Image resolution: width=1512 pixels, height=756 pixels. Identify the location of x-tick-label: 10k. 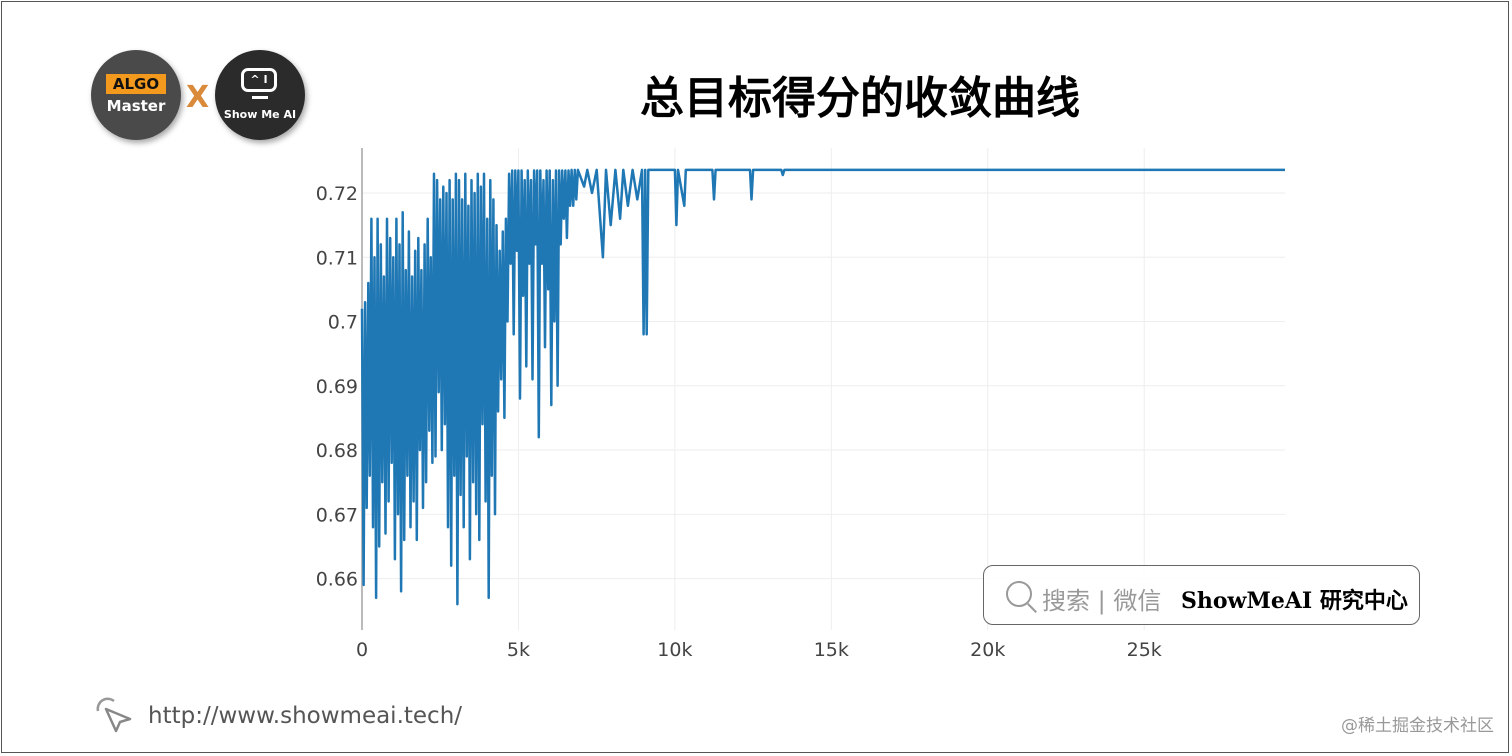
(674, 650).